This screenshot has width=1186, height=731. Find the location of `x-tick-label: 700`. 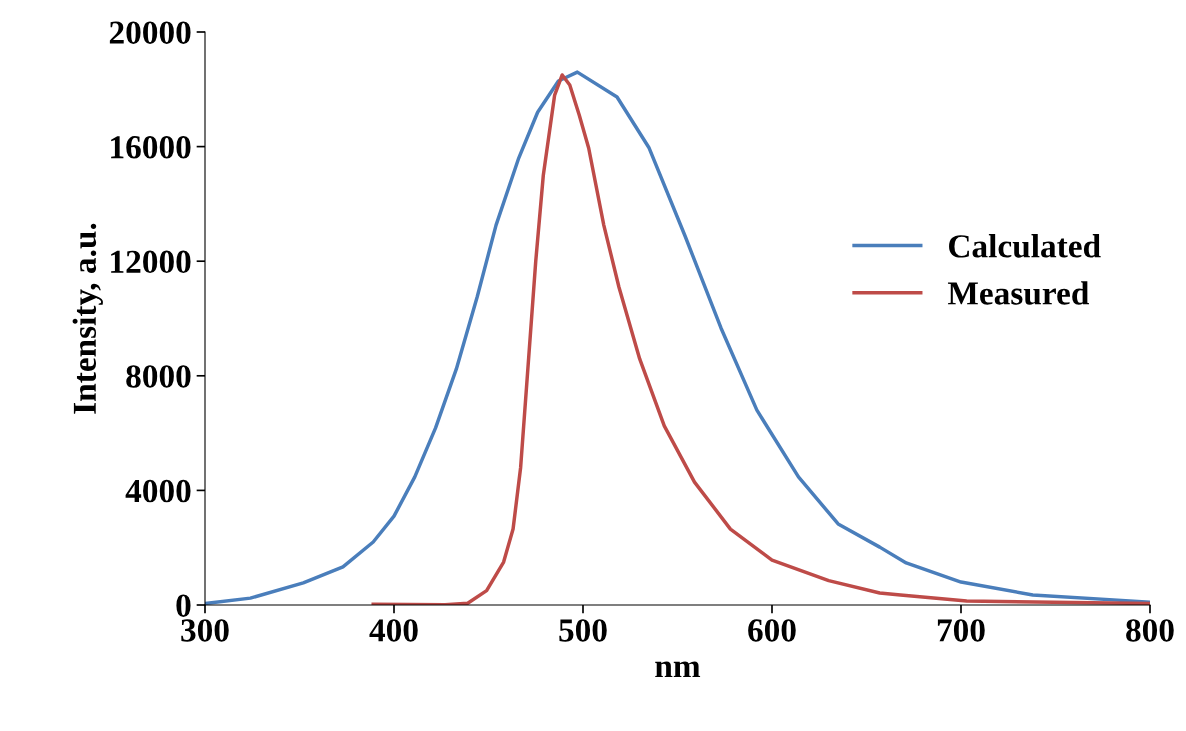

x-tick-label: 700 is located at coordinates (961, 630).